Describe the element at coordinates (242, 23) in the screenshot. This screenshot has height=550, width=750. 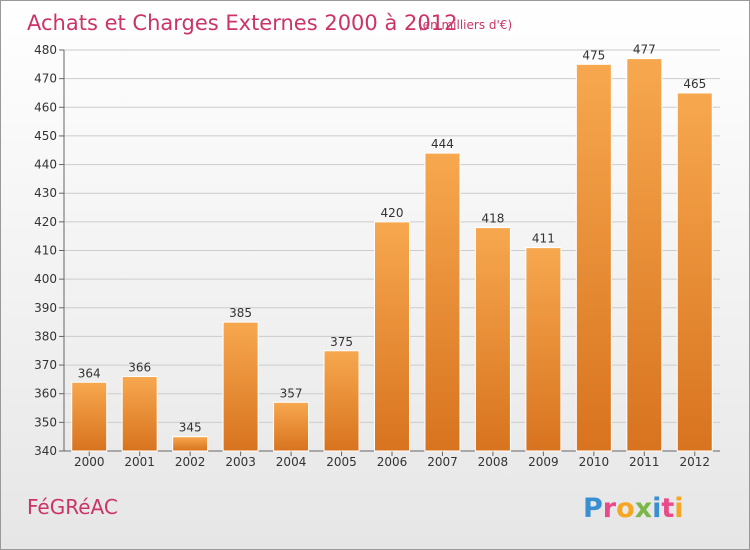
I see `chart-title: Achats et Charges Externes 2000 à 2012` at that location.